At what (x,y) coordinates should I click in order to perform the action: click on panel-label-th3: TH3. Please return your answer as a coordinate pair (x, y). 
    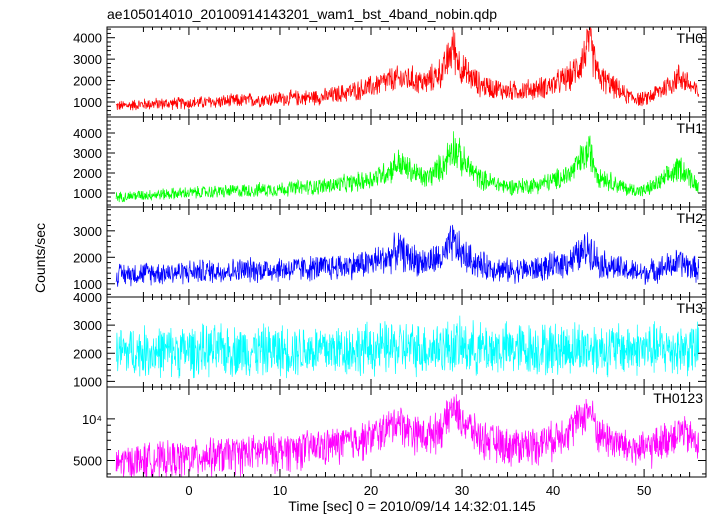
    Looking at the image, I should click on (690, 308).